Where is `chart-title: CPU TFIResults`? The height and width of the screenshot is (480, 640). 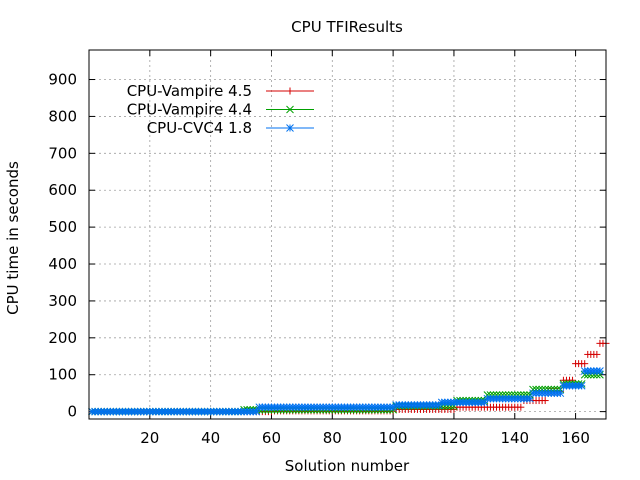
chart-title: CPU TFIResults is located at coordinates (347, 27).